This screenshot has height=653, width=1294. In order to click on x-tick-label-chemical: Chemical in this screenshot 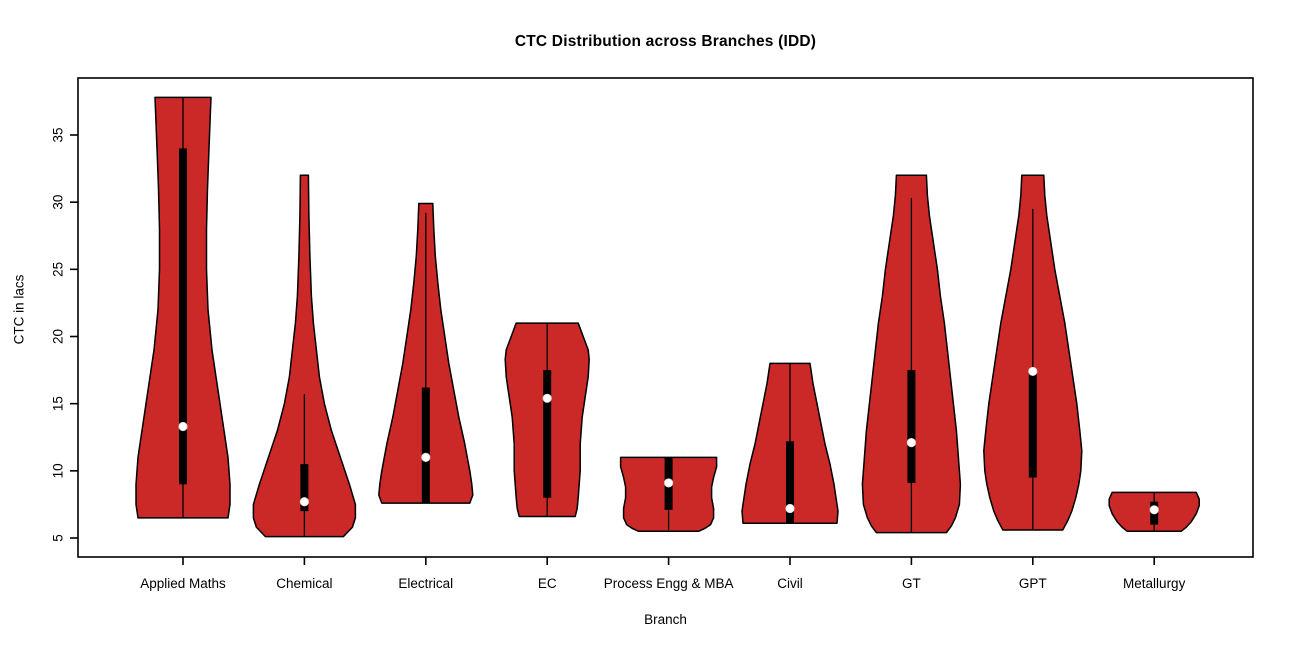, I will do `click(304, 583)`.